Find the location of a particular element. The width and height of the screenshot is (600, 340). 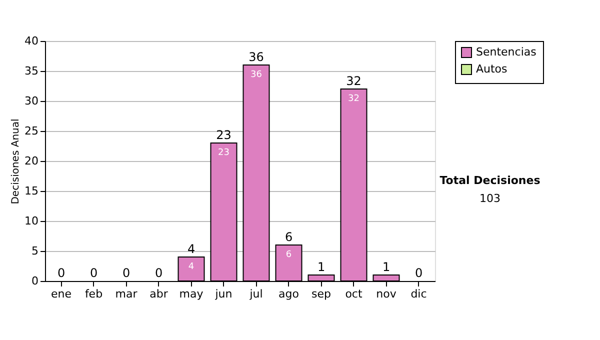

x-tick-label: jun is located at coordinates (223, 294).